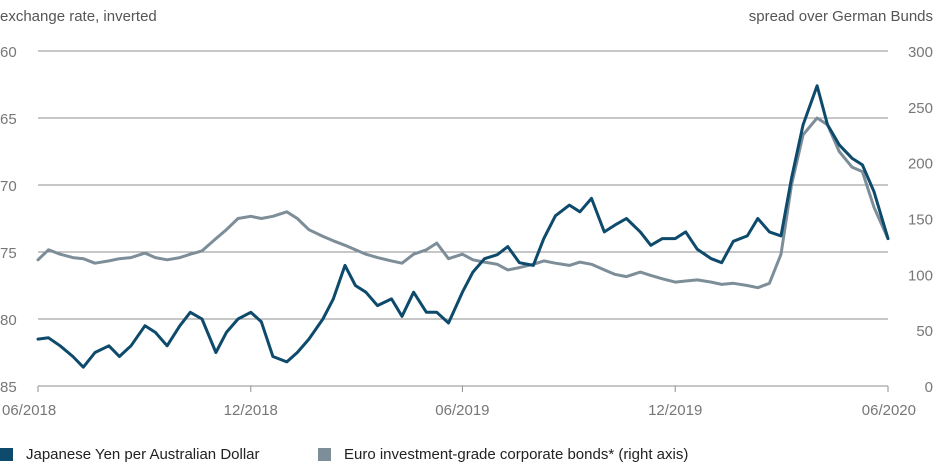 This screenshot has height=476, width=935. I want to click on legend-swatch-euro, so click(324, 454).